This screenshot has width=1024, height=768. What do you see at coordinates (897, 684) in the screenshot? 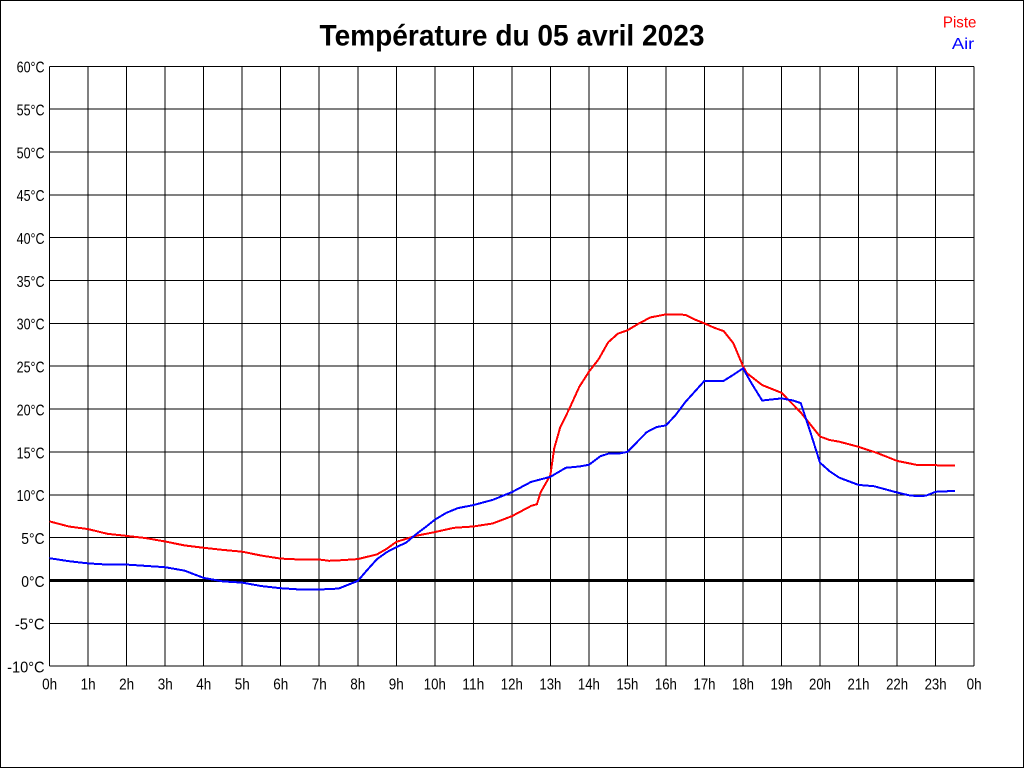
I see `svg-text: 22h` at bounding box center [897, 684].